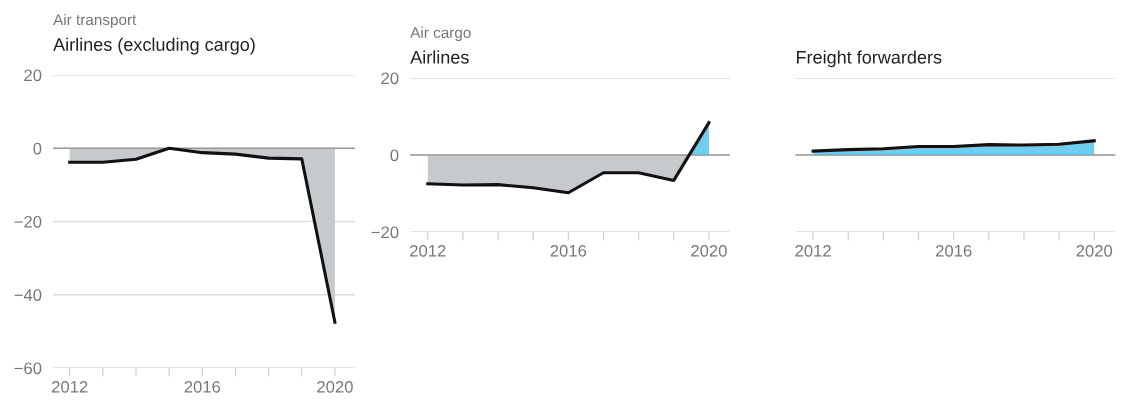  What do you see at coordinates (440, 34) in the screenshot?
I see `chart-subtitle: Air cargo` at bounding box center [440, 34].